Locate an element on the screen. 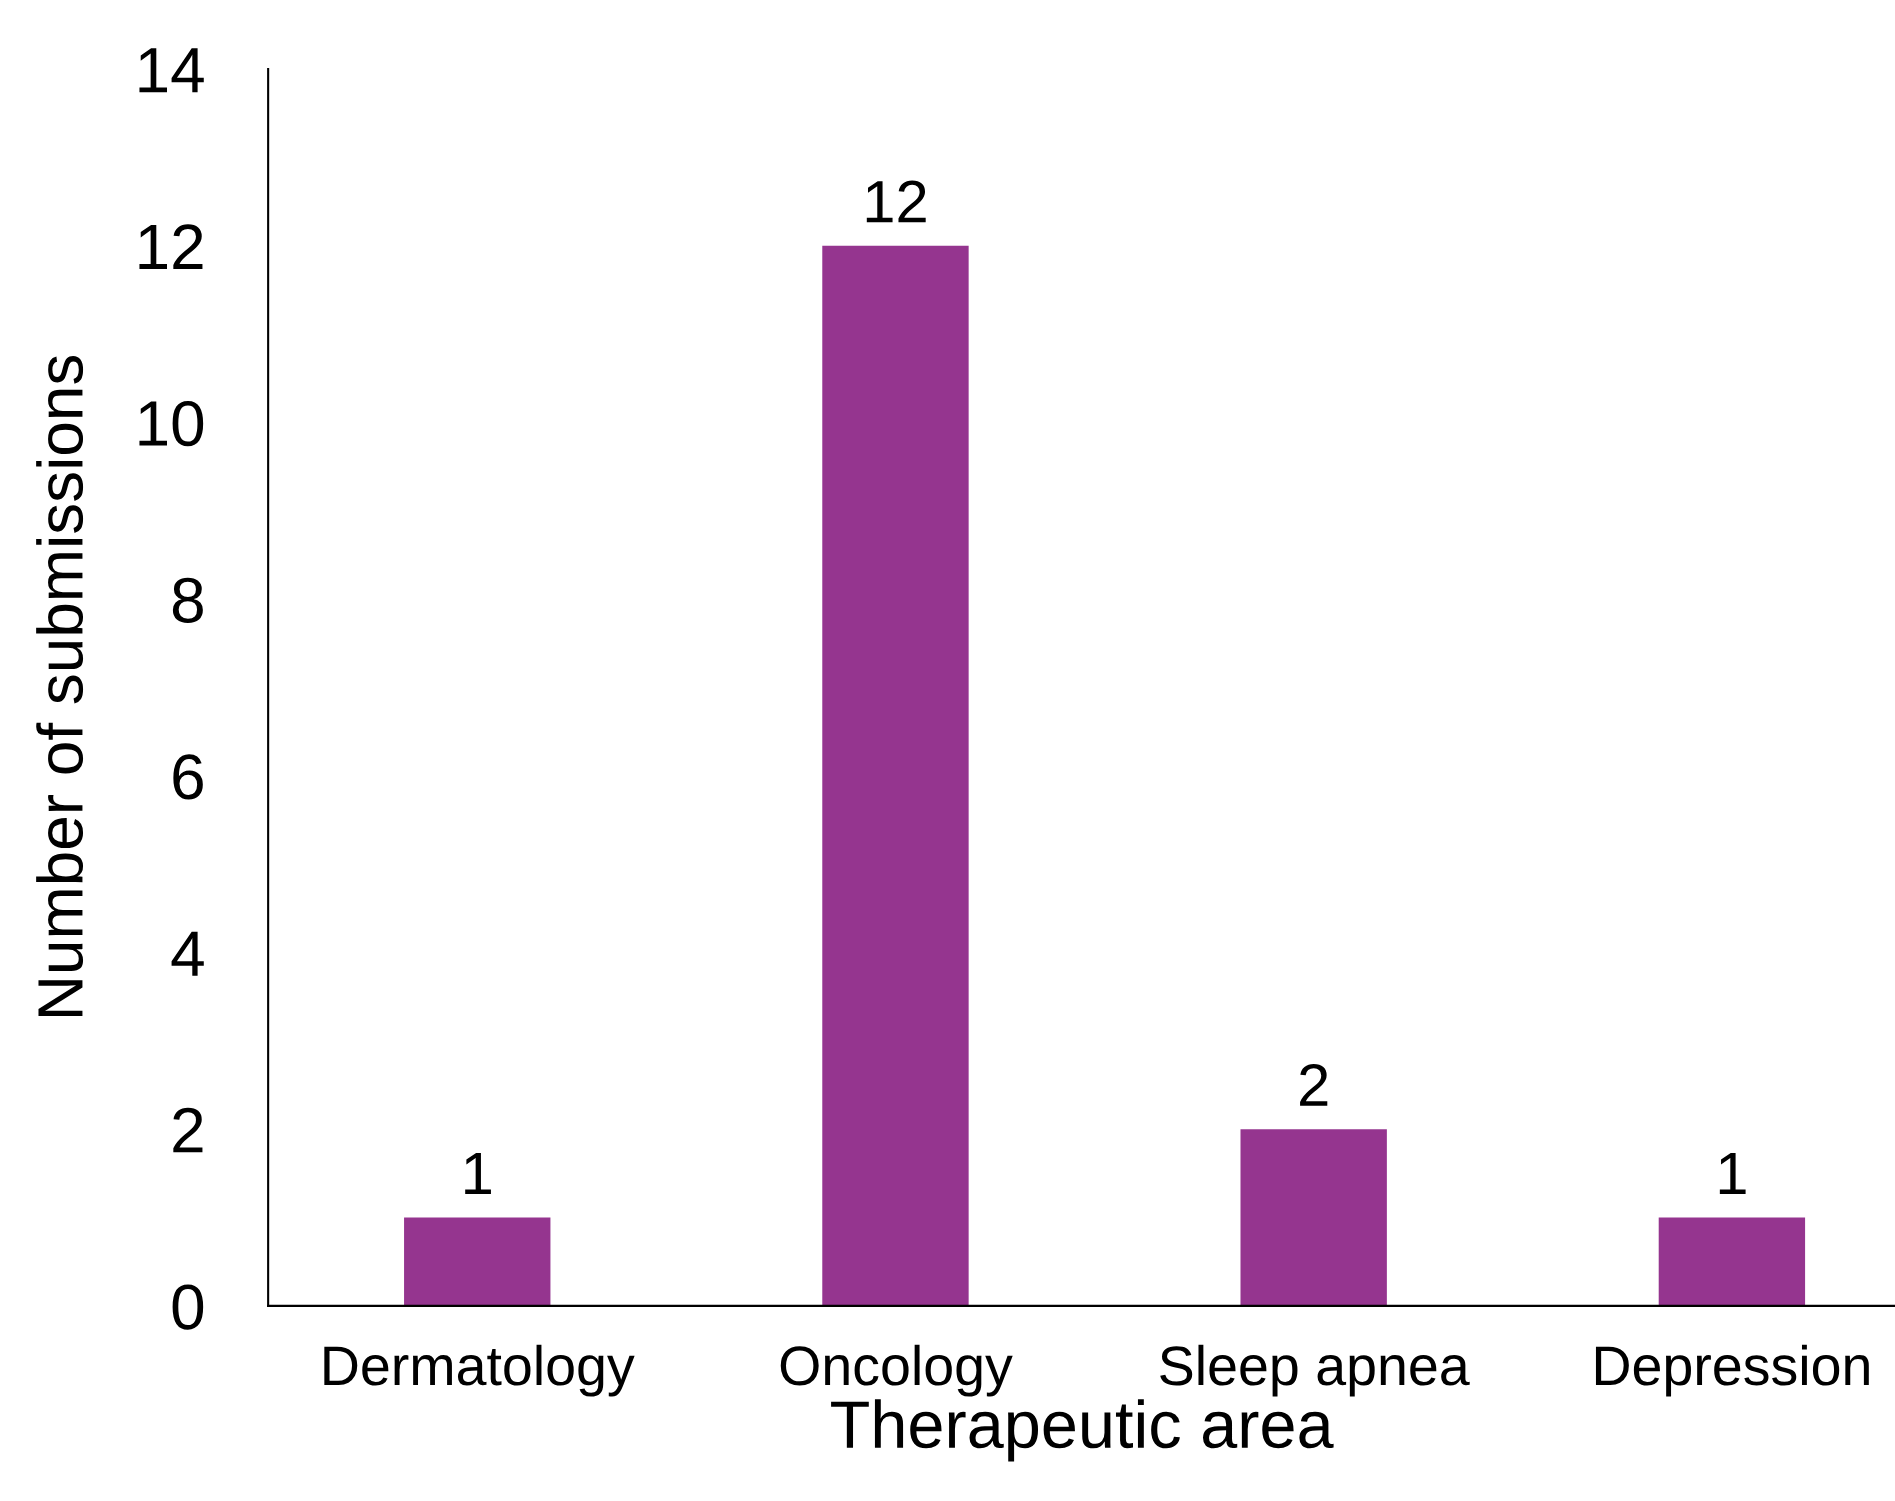 The width and height of the screenshot is (1895, 1501). x-tick-label: Sleep apnea is located at coordinates (1315, 1370).